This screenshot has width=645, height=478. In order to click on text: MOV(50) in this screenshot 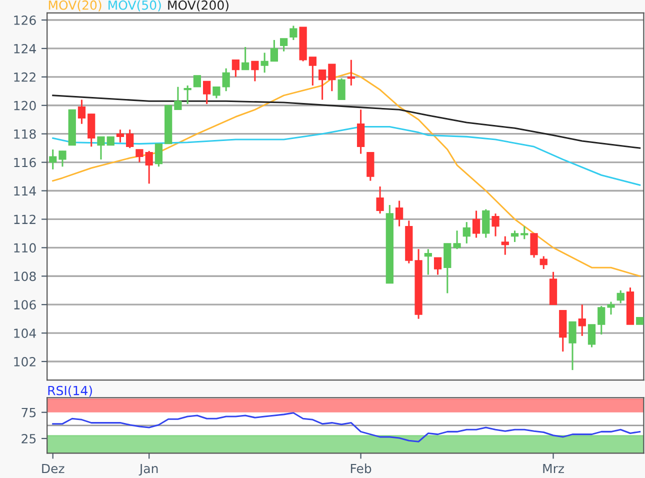, I will do `click(134, 6)`.